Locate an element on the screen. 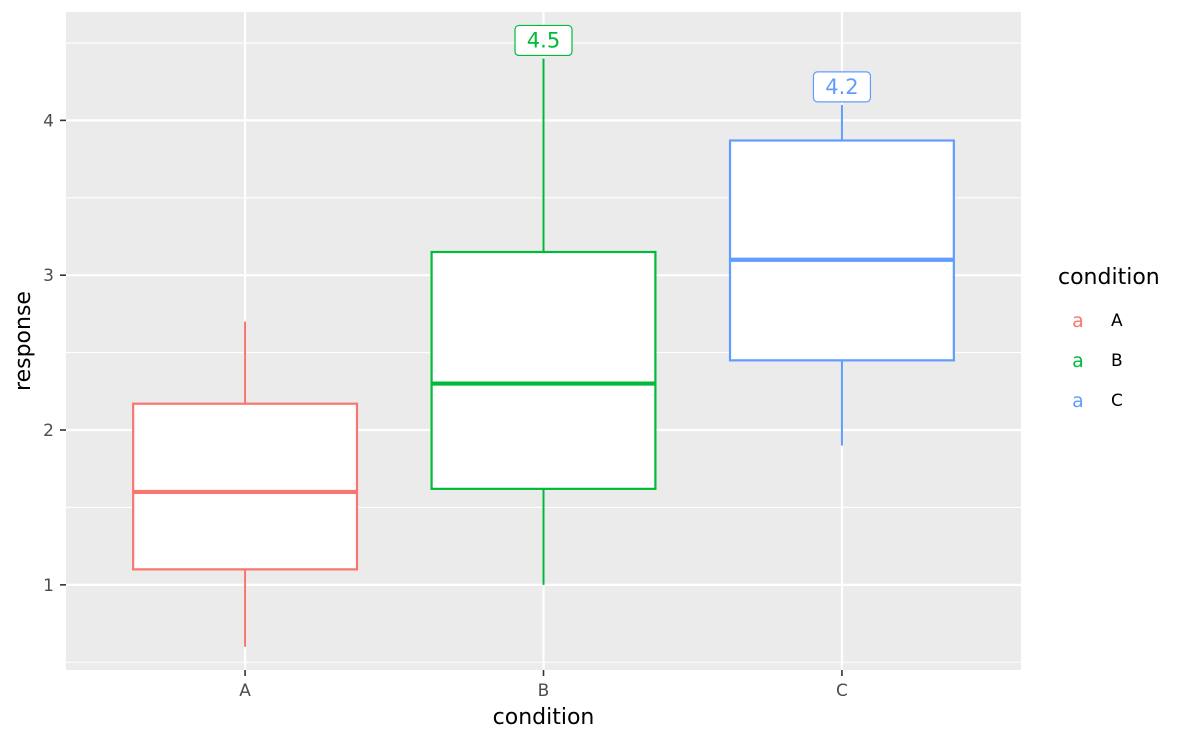 The height and width of the screenshot is (742, 1200). box-B: 4.5 is located at coordinates (543, 304).